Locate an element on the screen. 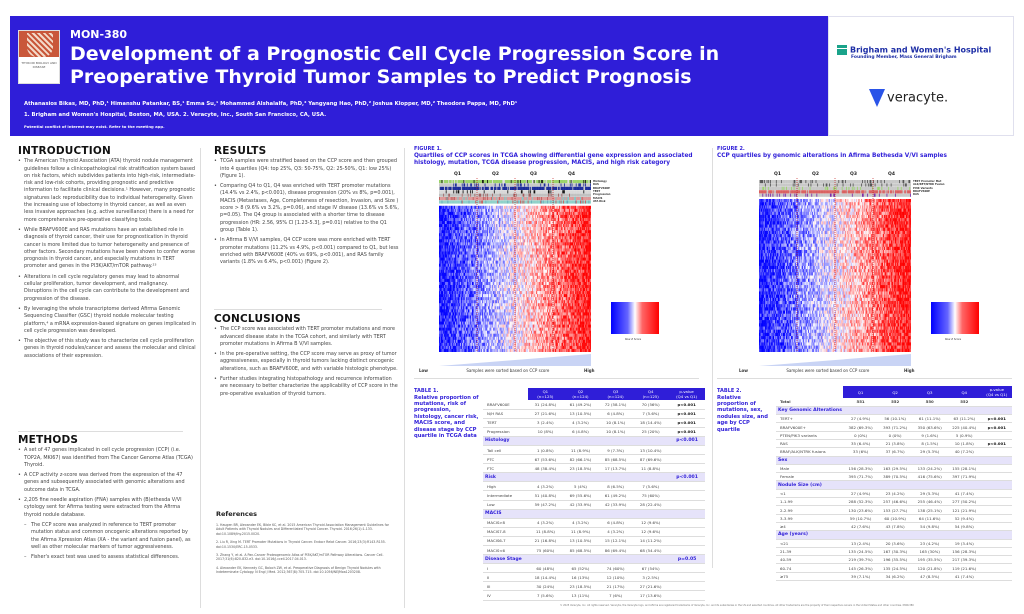 This screenshot has width=1024, height=614. cell-value: 40 (7.2%) is located at coordinates (964, 452).